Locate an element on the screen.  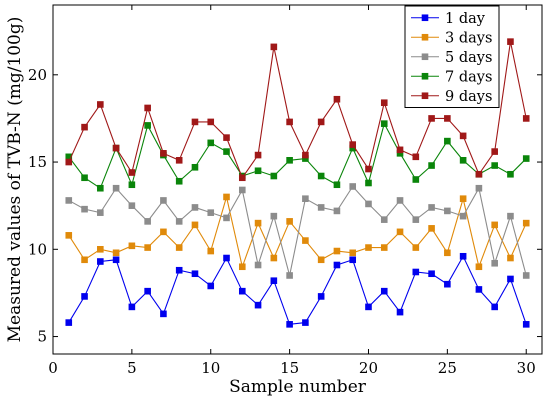
legend-label: 5 days is located at coordinates (468, 58).